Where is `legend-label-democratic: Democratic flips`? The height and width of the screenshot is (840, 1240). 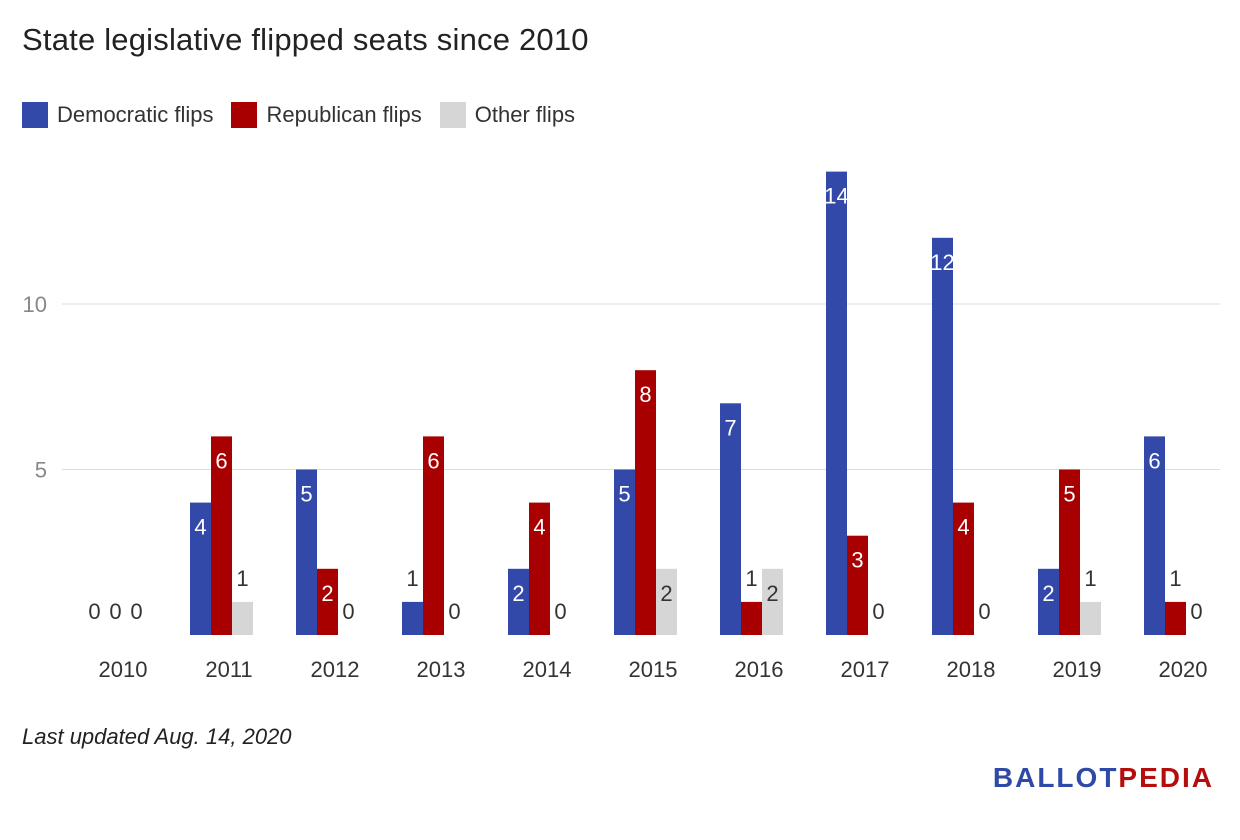 legend-label-democratic: Democratic flips is located at coordinates (135, 114).